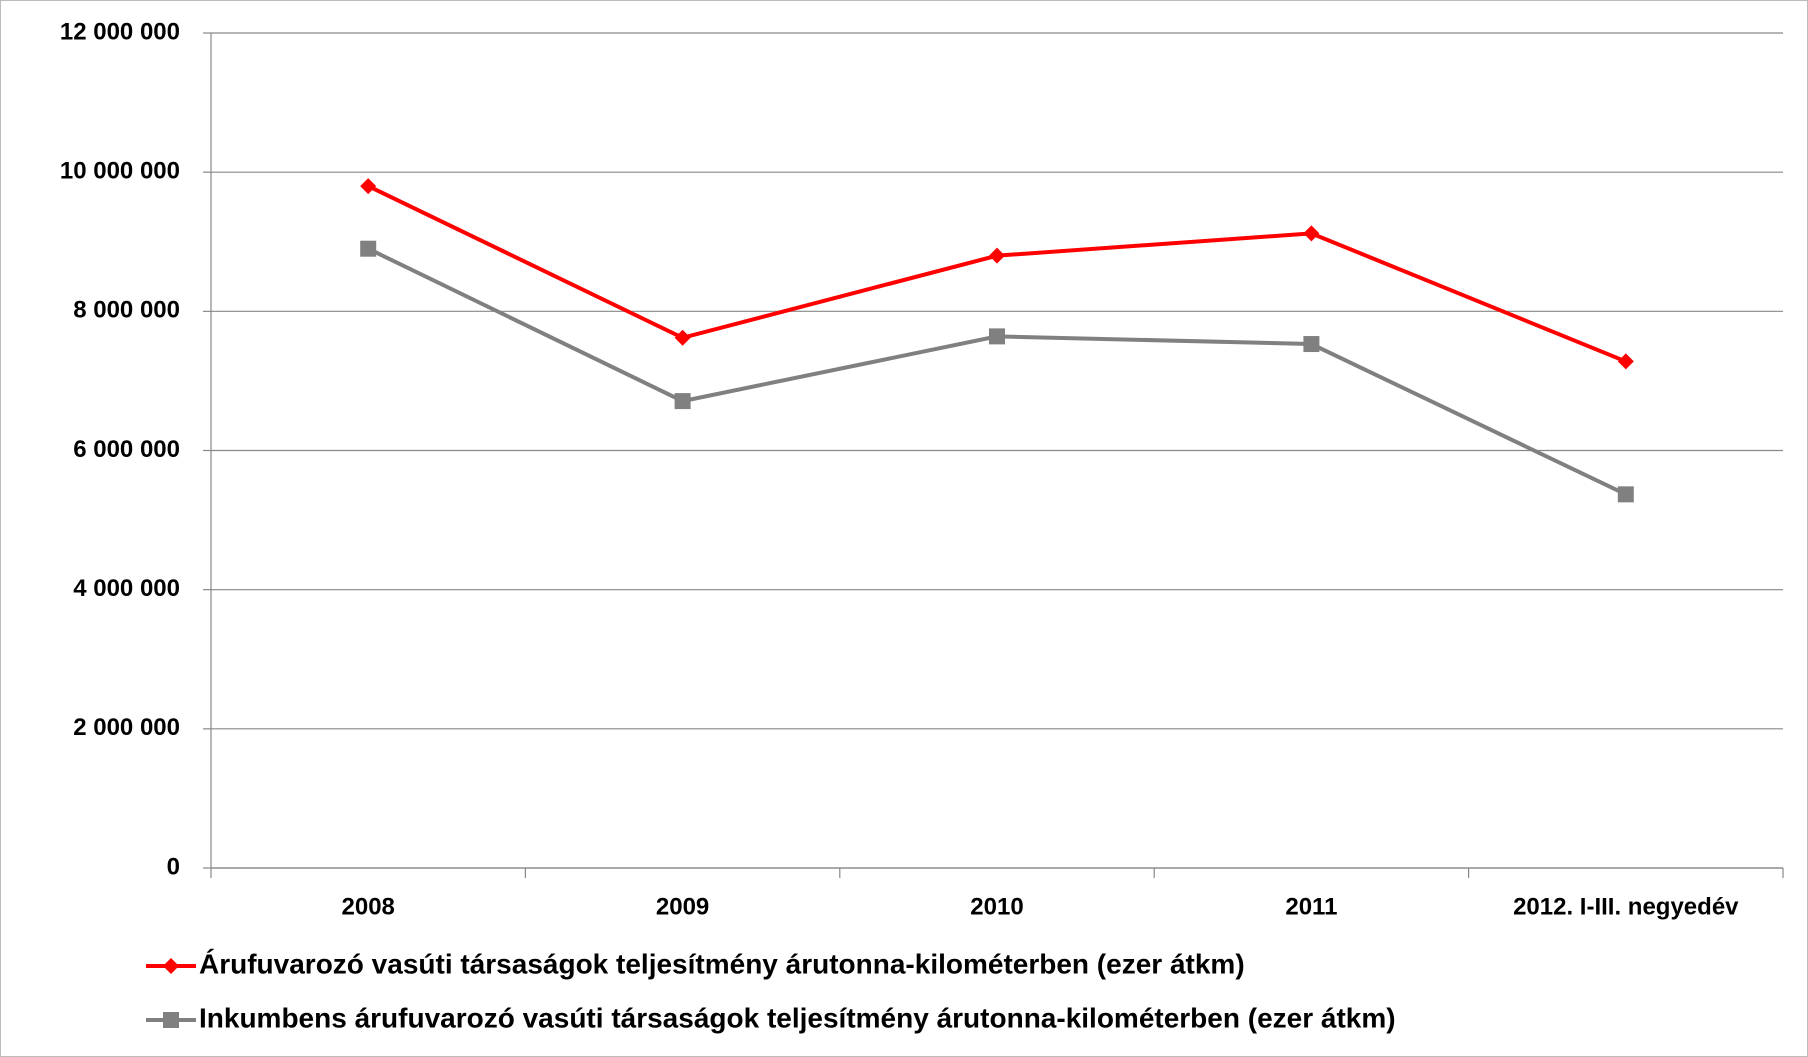 The width and height of the screenshot is (1808, 1057). Describe the element at coordinates (126, 310) in the screenshot. I see `y-tick-label: 8 000 000` at that location.